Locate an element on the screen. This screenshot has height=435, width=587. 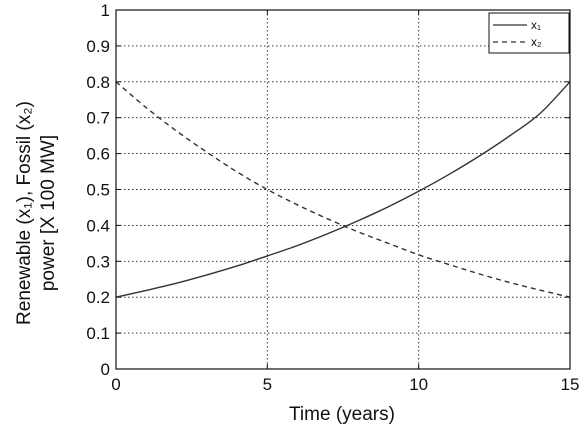
y-tick-label: 0.7 is located at coordinates (98, 118).